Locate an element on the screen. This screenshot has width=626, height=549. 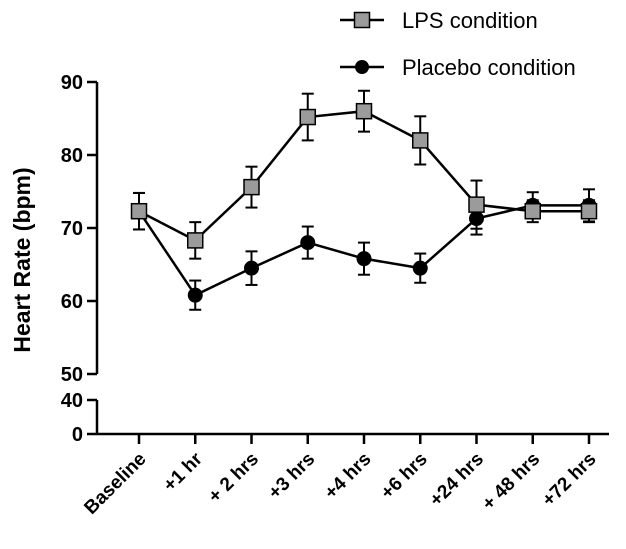
x-tick-label: +4 hrs is located at coordinates (348, 476).